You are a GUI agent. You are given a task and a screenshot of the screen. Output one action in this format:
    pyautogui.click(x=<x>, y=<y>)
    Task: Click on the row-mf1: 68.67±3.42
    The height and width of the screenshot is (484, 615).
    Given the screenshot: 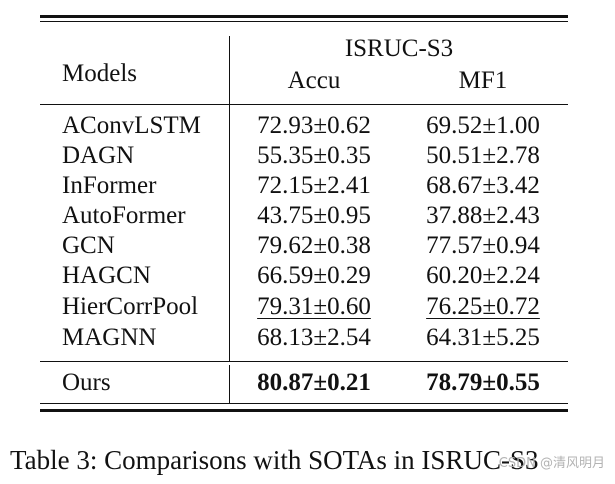 What is the action you would take?
    pyautogui.click(x=483, y=185)
    